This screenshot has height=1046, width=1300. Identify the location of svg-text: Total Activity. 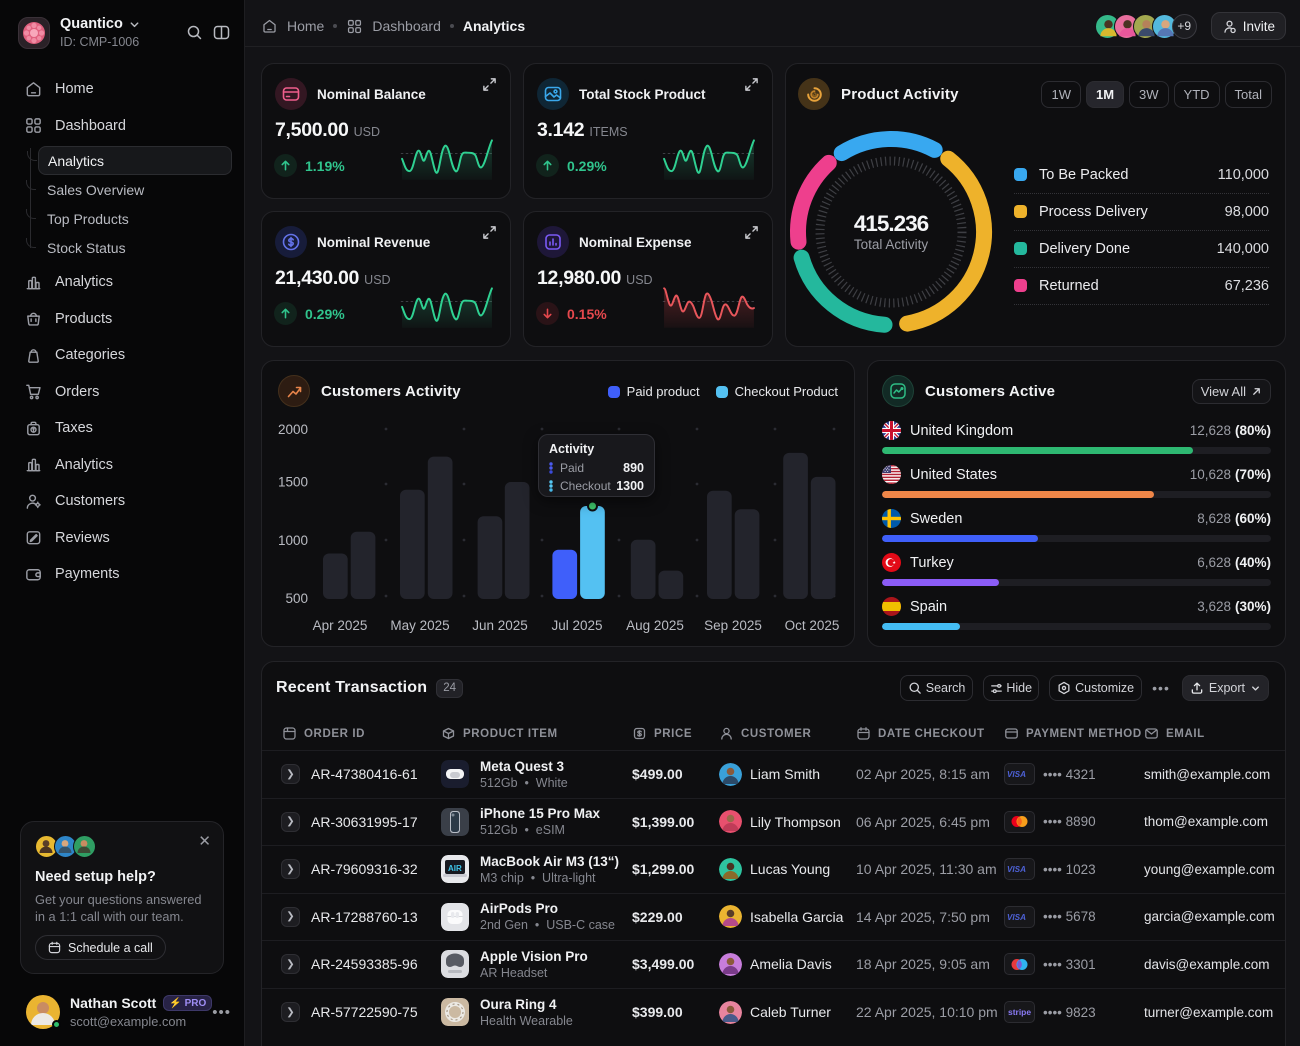
(891, 244).